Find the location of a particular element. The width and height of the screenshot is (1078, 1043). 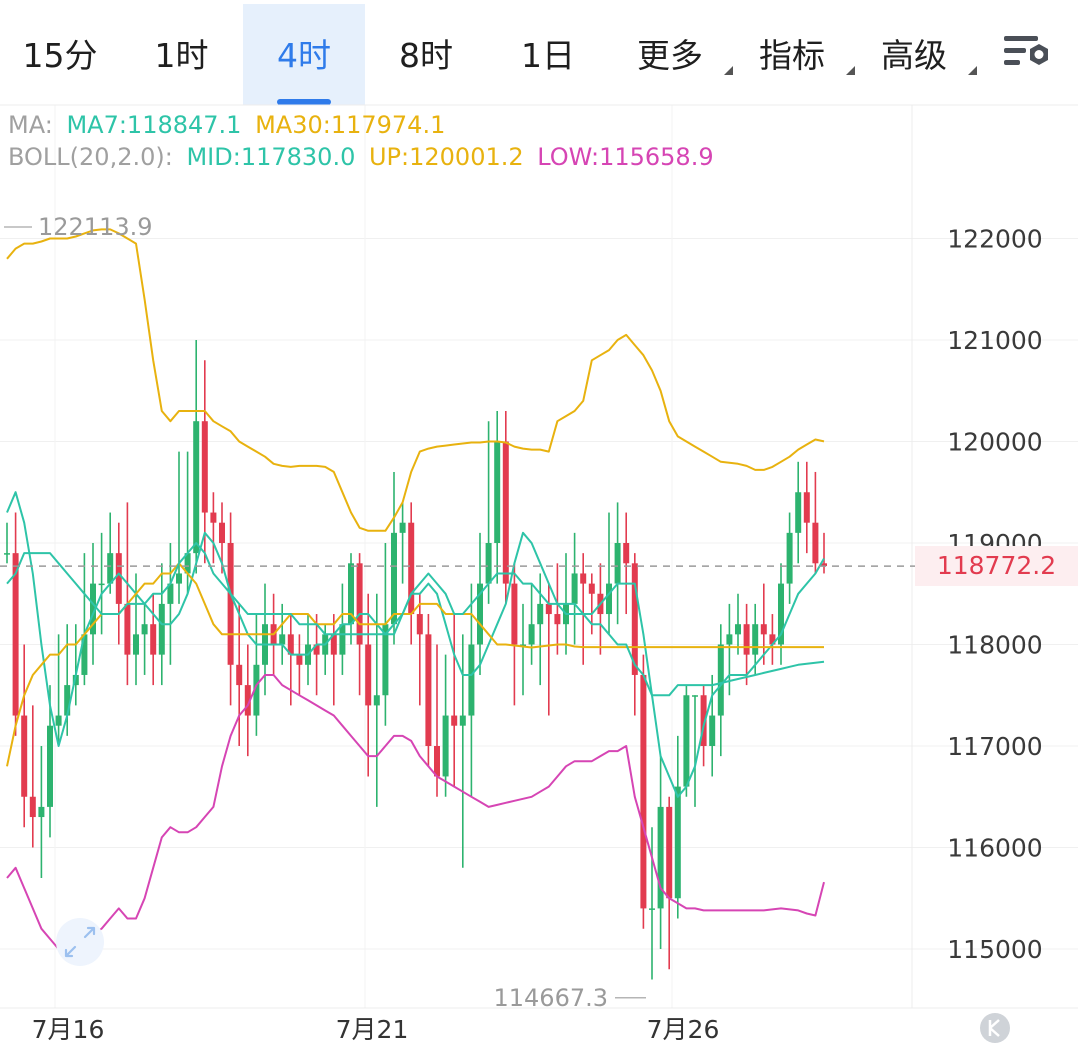

y-tick-label: 120000 is located at coordinates (994, 442).